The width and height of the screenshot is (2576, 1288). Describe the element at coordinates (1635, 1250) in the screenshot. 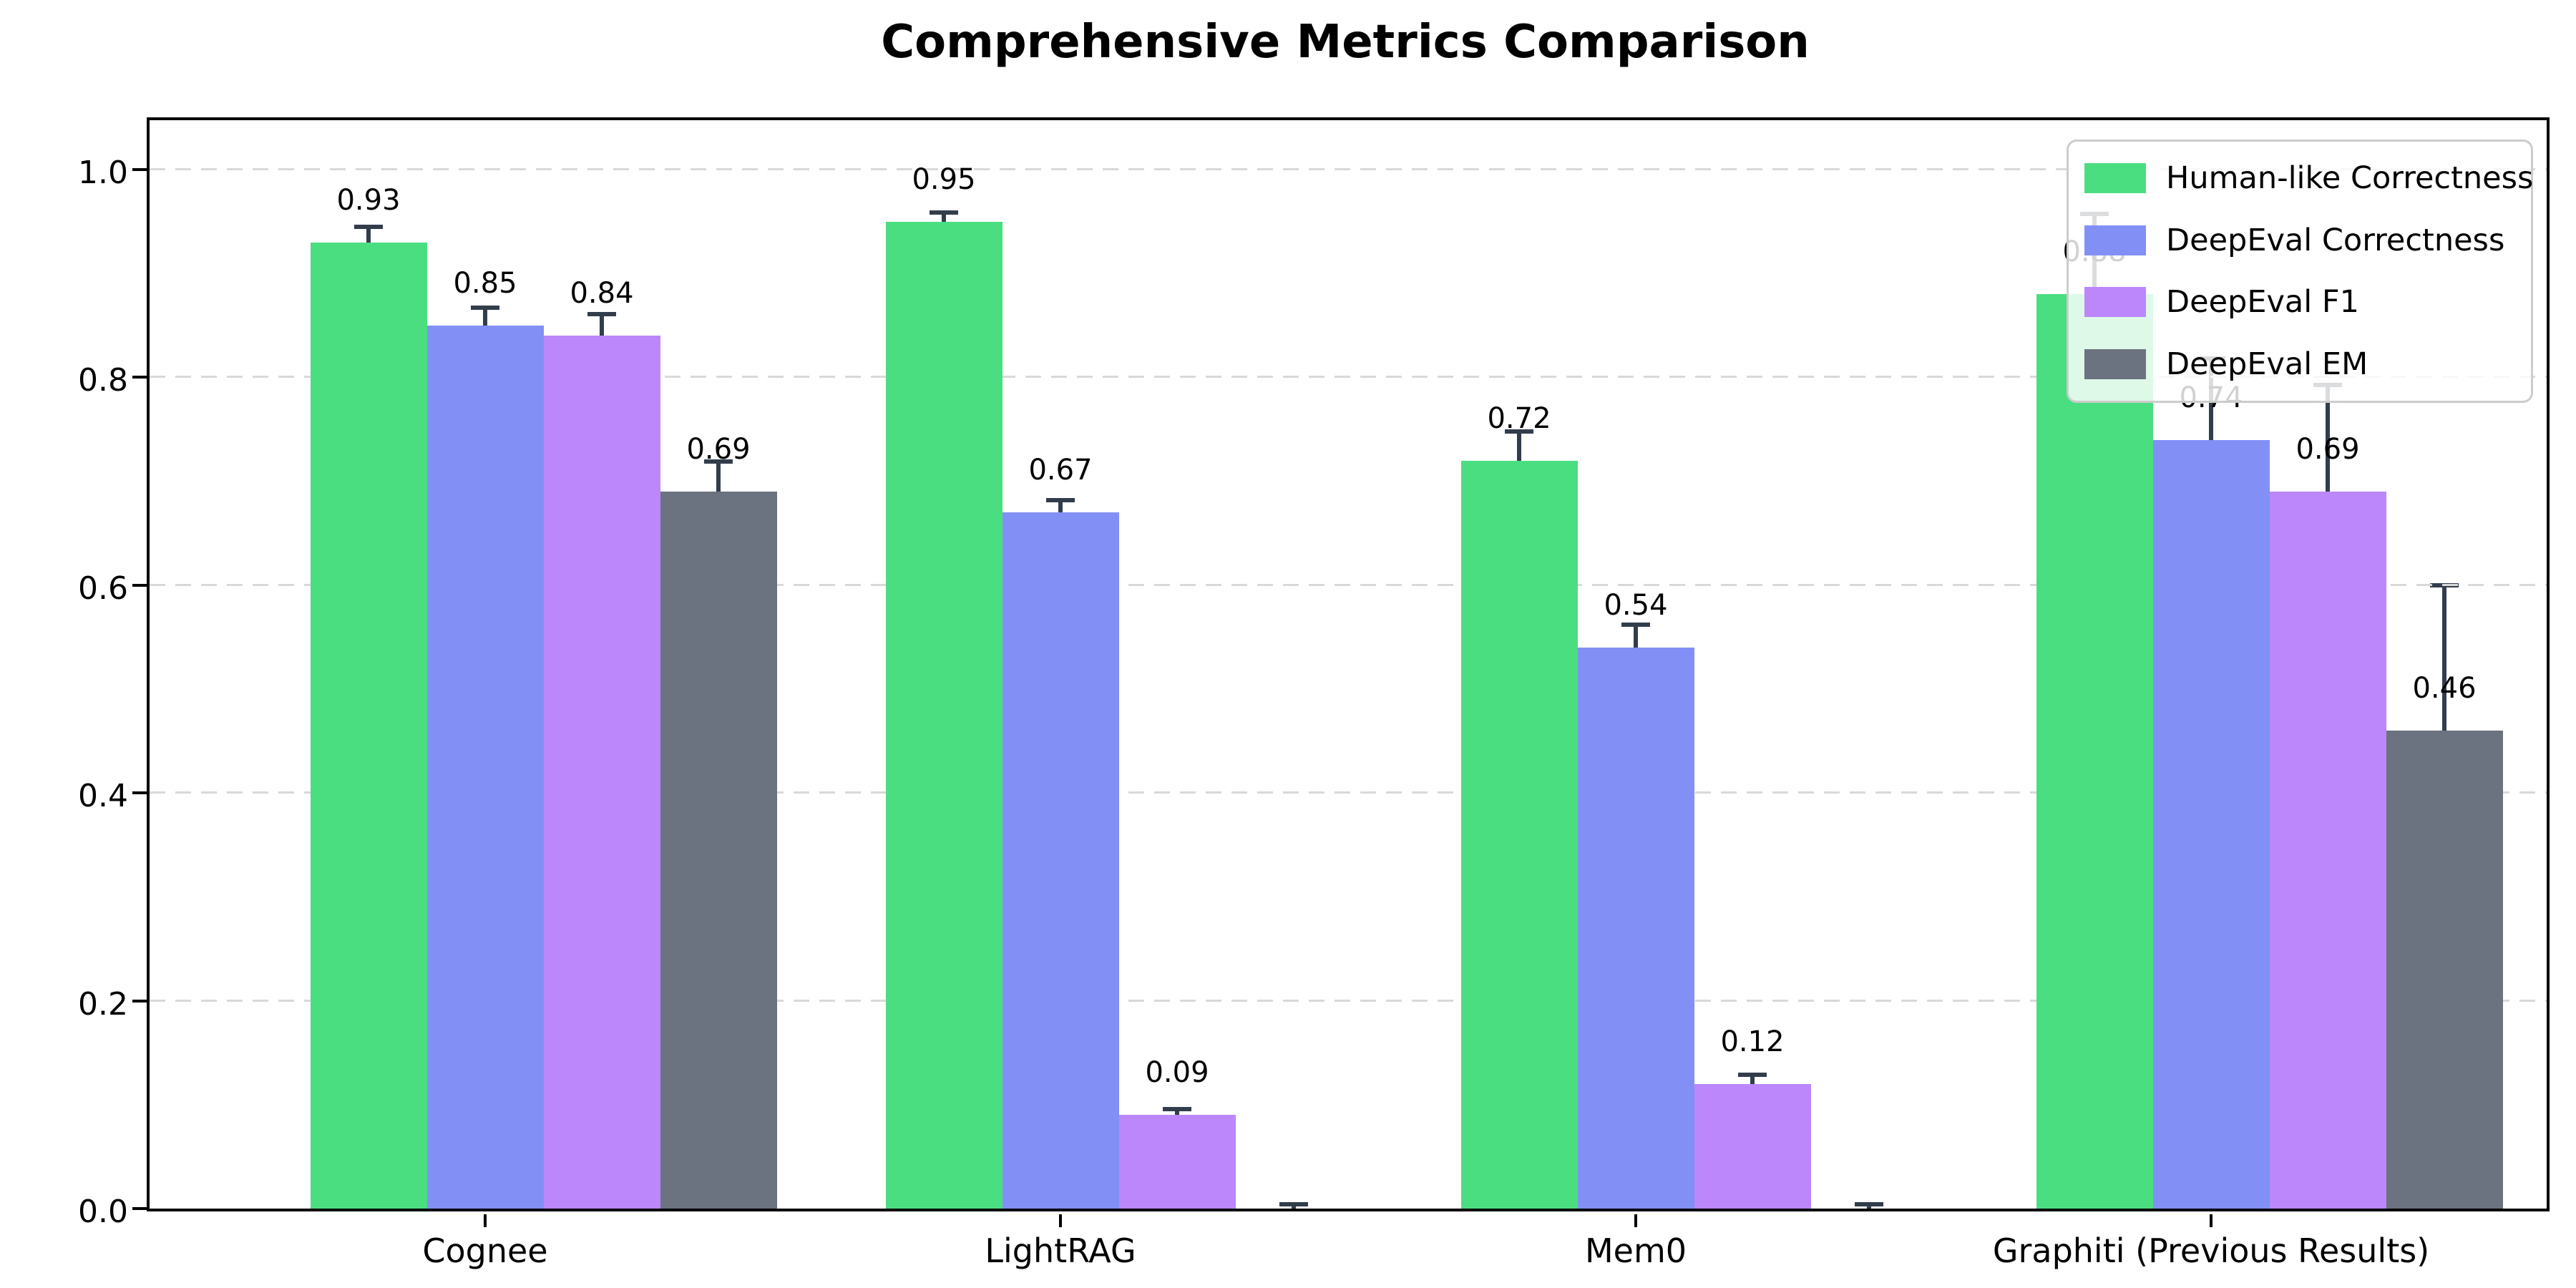

I see `x-tick-label: Mem0` at that location.